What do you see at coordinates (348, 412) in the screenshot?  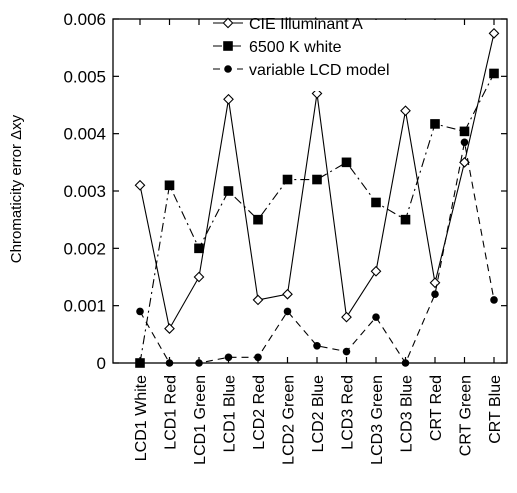 I see `x-tick-label: LCD3 Red` at bounding box center [348, 412].